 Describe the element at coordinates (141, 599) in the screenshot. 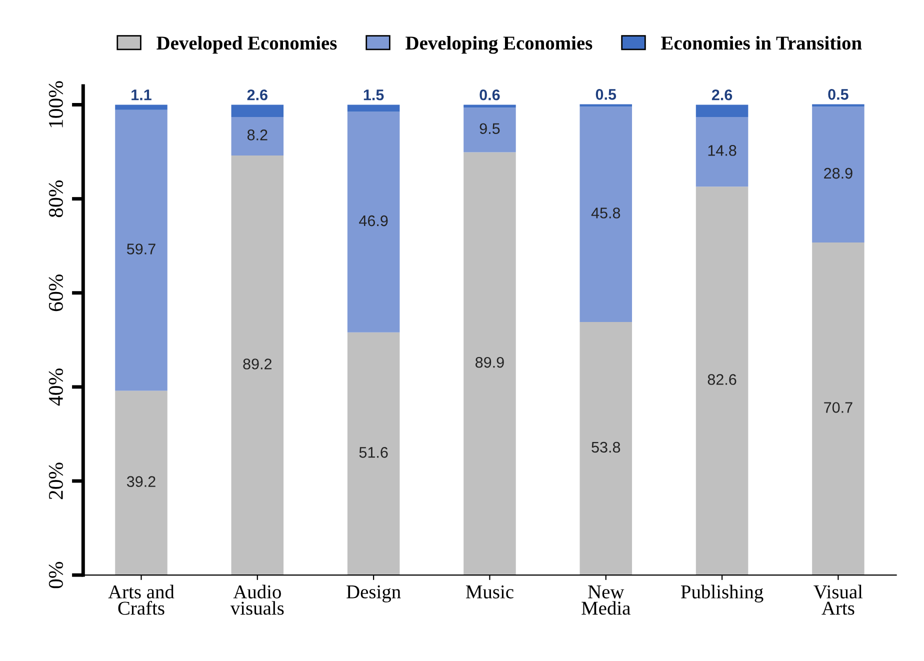

I see `x-tick-label: Arts and Crafts` at that location.